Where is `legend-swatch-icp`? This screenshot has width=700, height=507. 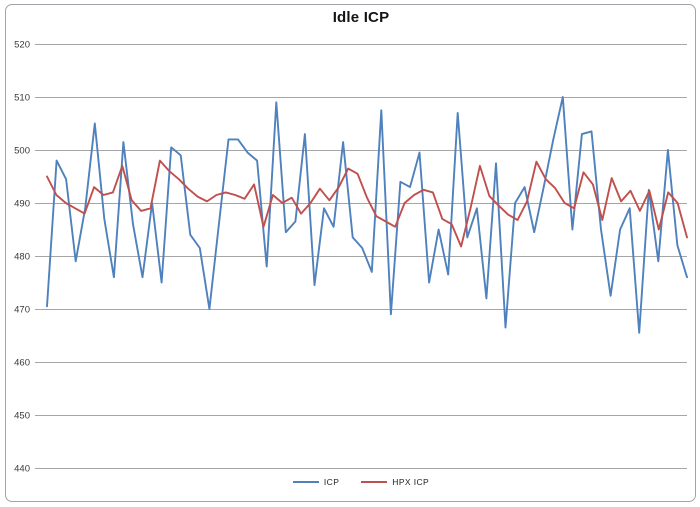
legend-swatch-icp is located at coordinates (305, 482).